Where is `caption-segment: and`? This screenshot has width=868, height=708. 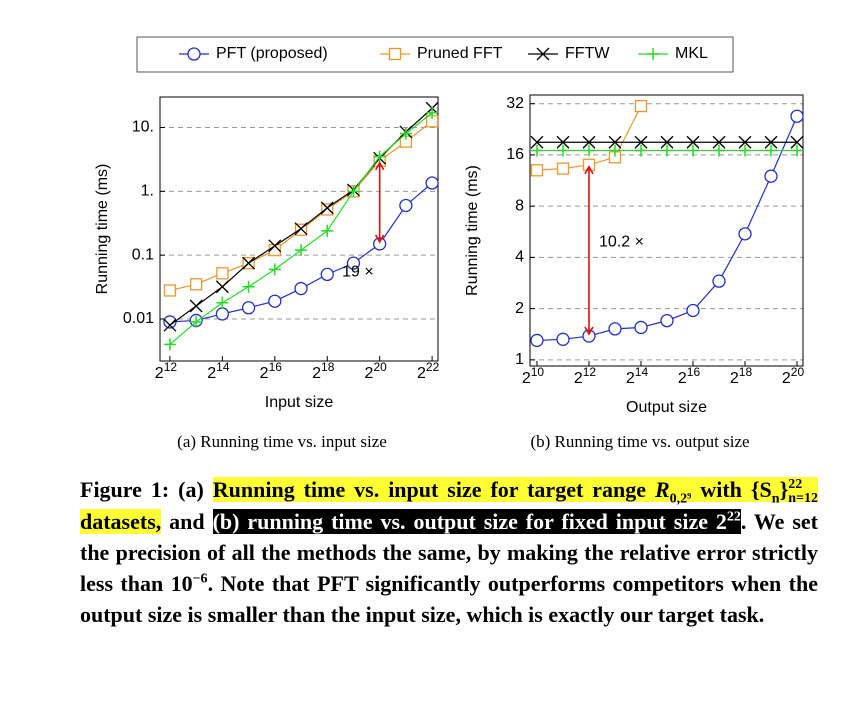
caption-segment: and is located at coordinates (186, 521).